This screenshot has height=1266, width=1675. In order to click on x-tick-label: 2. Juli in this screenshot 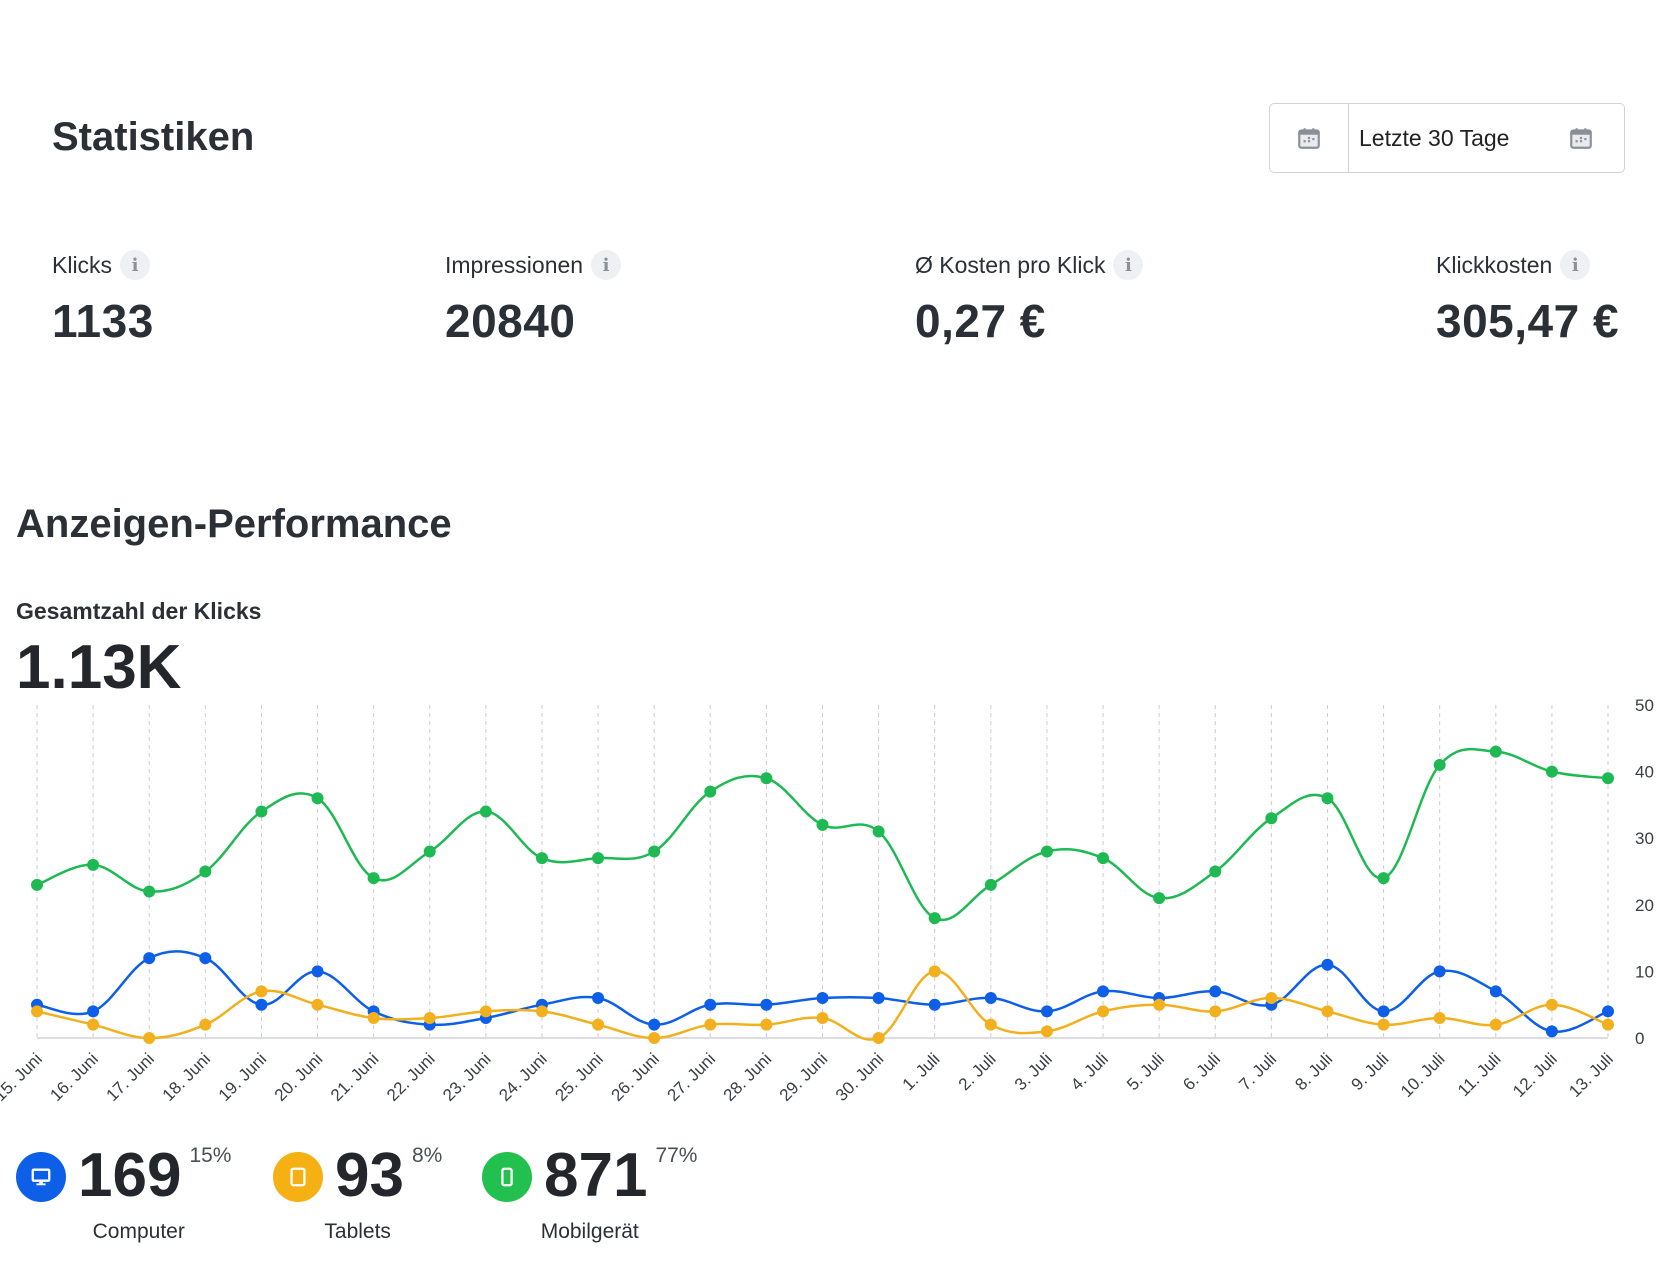, I will do `click(977, 1071)`.